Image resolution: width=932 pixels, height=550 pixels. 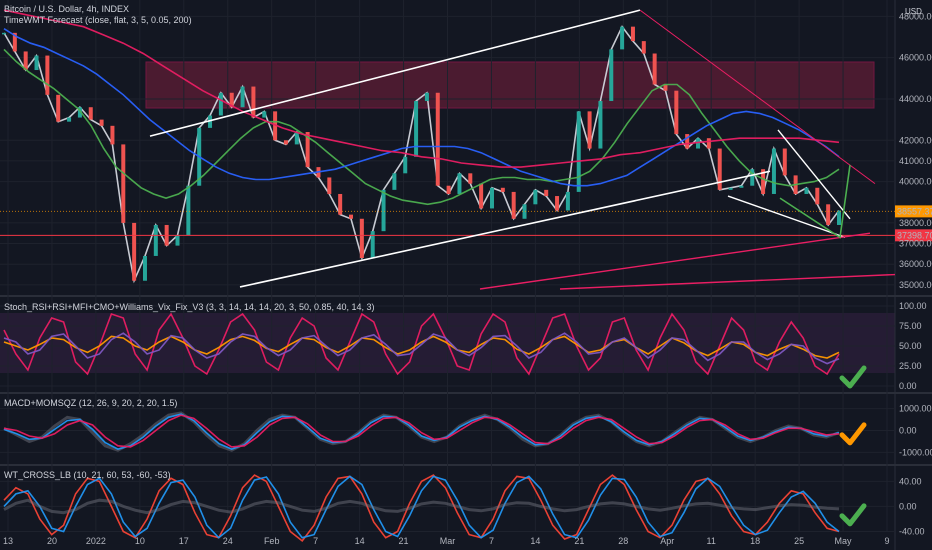 What do you see at coordinates (853, 377) in the screenshot?
I see `checkmark-icon` at bounding box center [853, 377].